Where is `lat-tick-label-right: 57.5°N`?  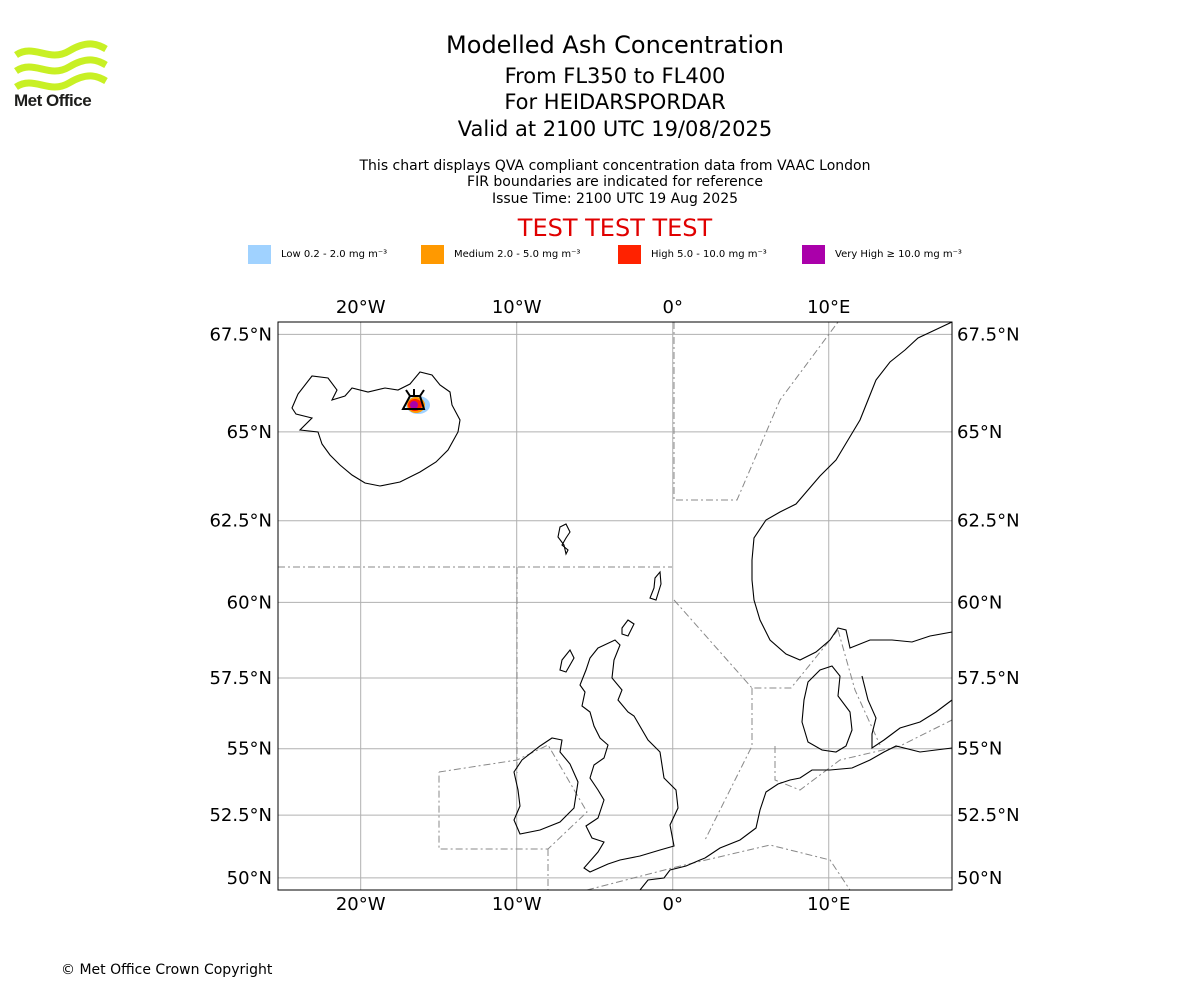
lat-tick-label-right: 57.5°N is located at coordinates (988, 678).